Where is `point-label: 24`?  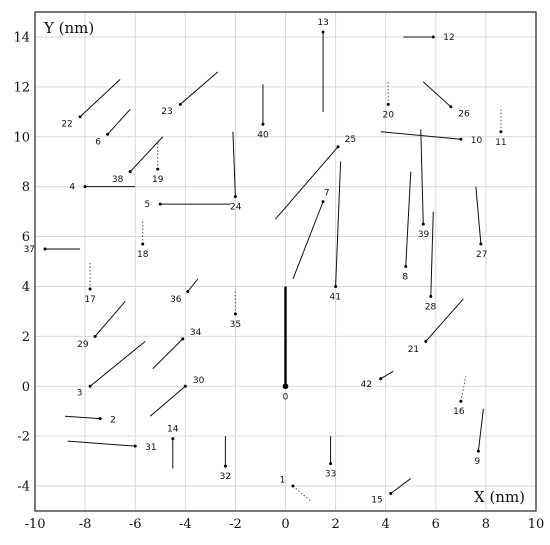 point-label: 24 is located at coordinates (236, 208).